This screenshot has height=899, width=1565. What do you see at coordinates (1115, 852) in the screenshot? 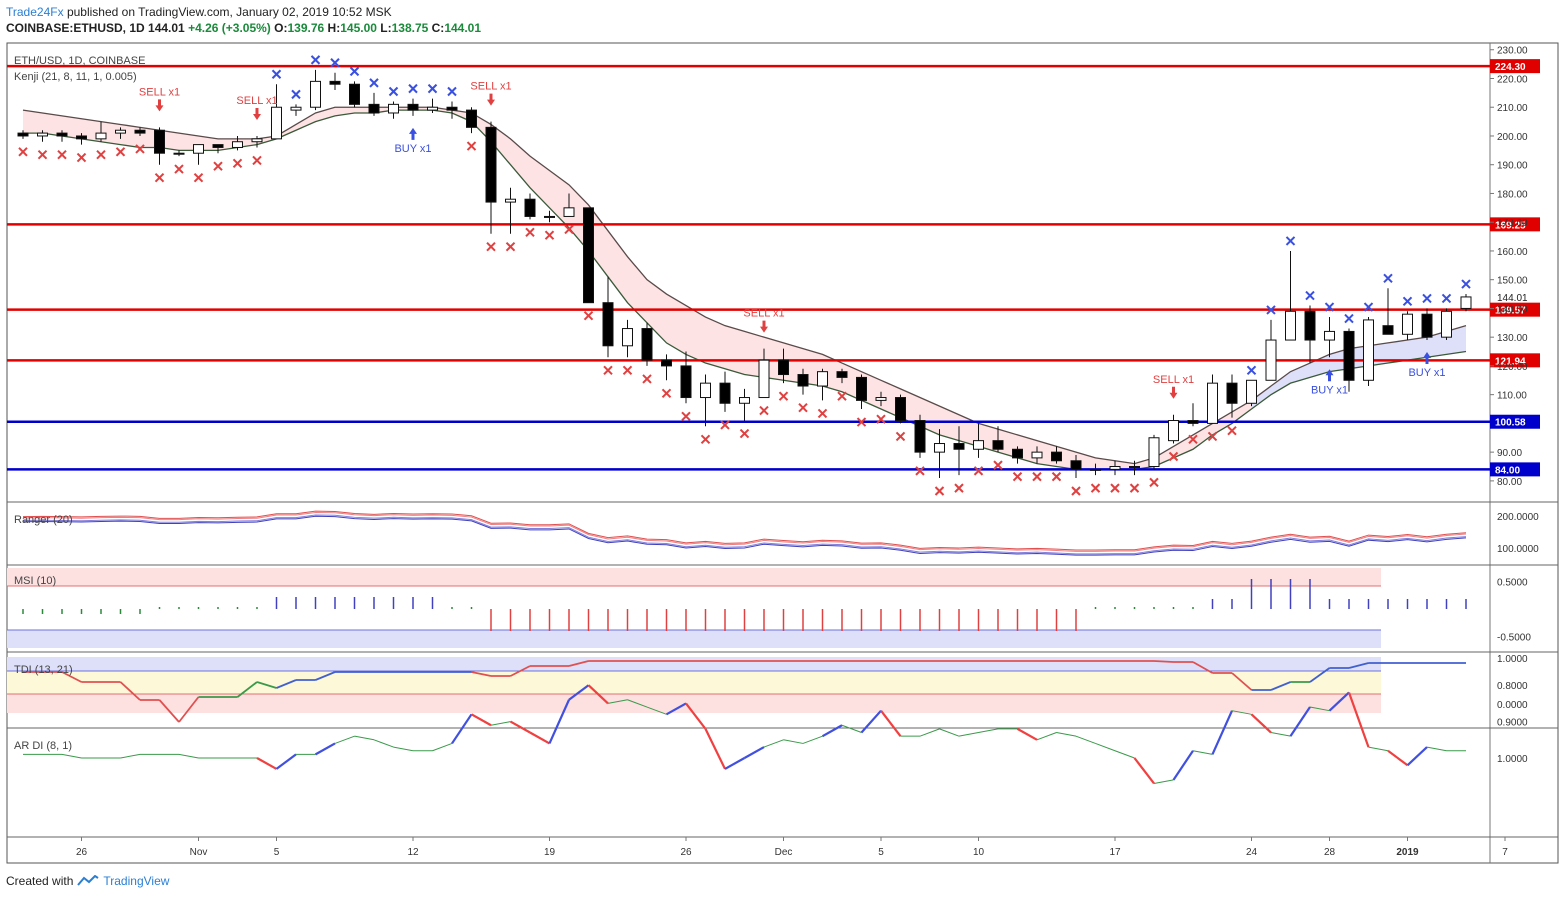
I see `x-tick-label: 17` at bounding box center [1115, 852].